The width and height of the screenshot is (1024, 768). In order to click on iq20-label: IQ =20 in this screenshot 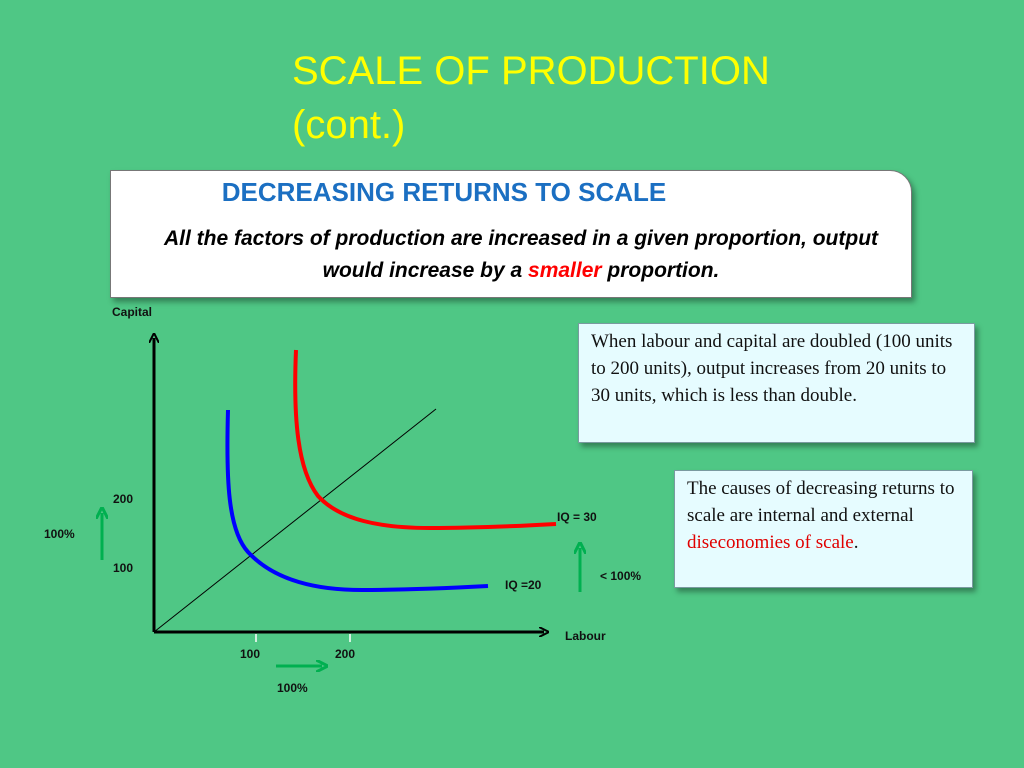, I will do `click(523, 585)`.